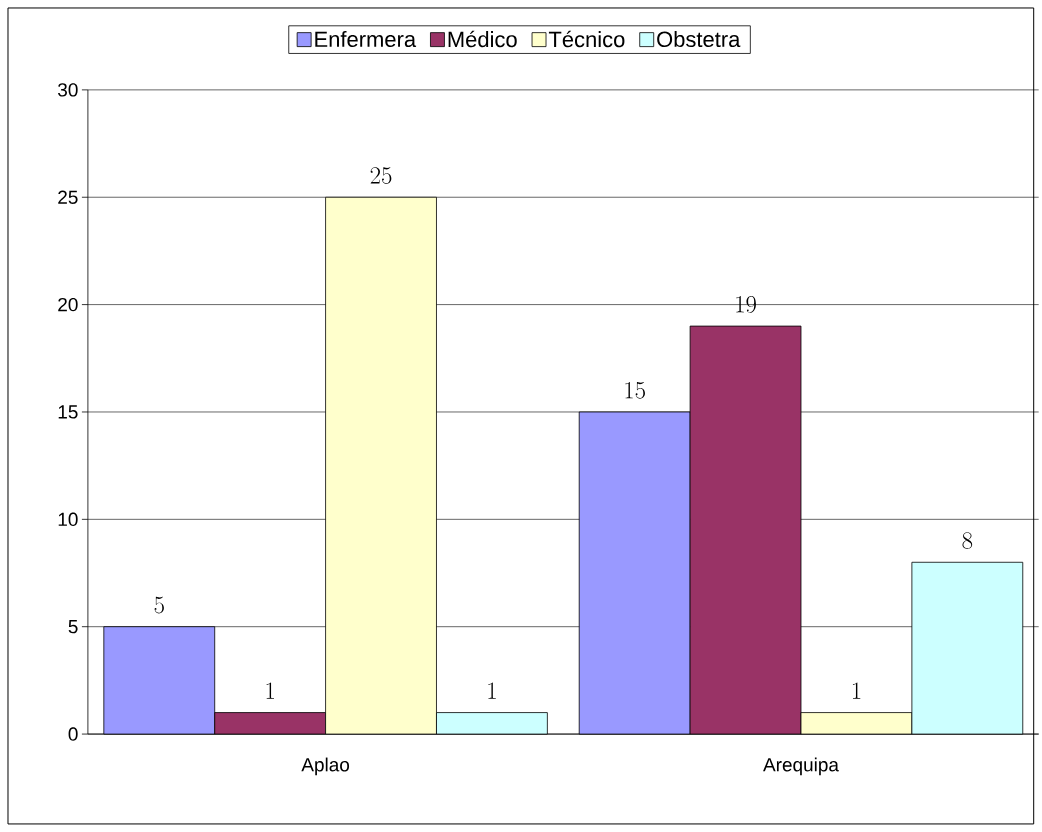 This screenshot has width=1042, height=832. What do you see at coordinates (68, 304) in the screenshot?
I see `y-tick-label: 20` at bounding box center [68, 304].